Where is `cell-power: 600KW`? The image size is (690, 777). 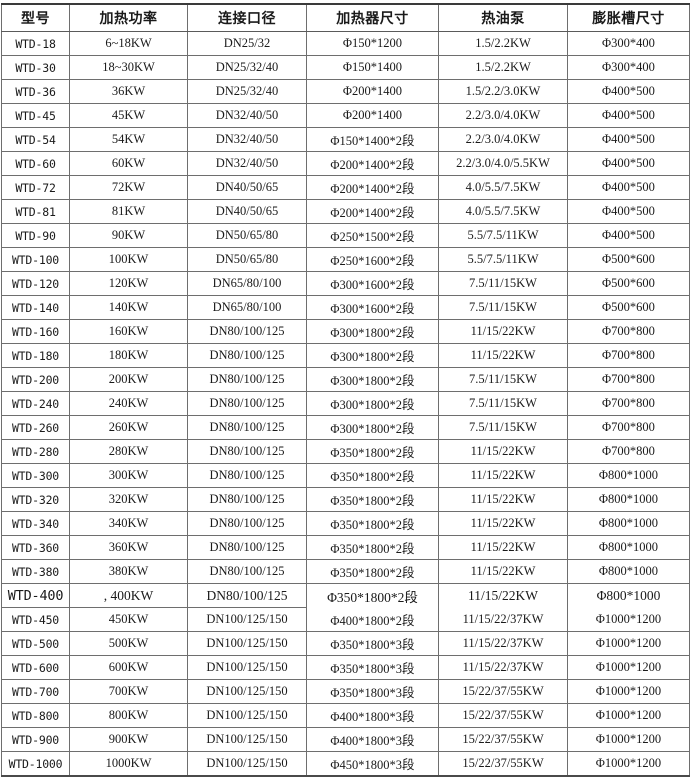 cell-power: 600KW is located at coordinates (128, 667).